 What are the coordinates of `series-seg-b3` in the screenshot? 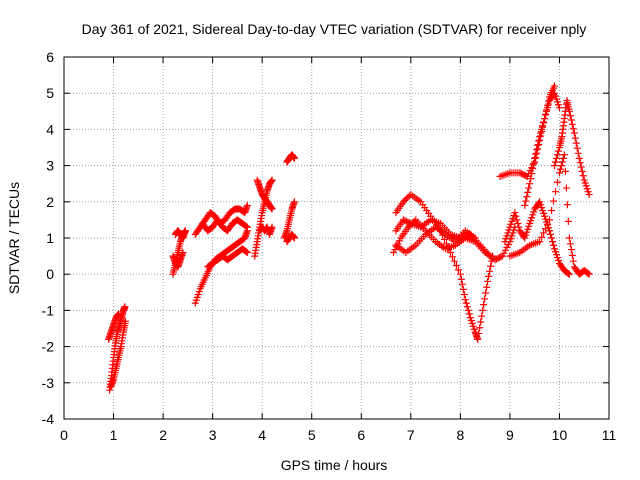 It's located at (180, 234).